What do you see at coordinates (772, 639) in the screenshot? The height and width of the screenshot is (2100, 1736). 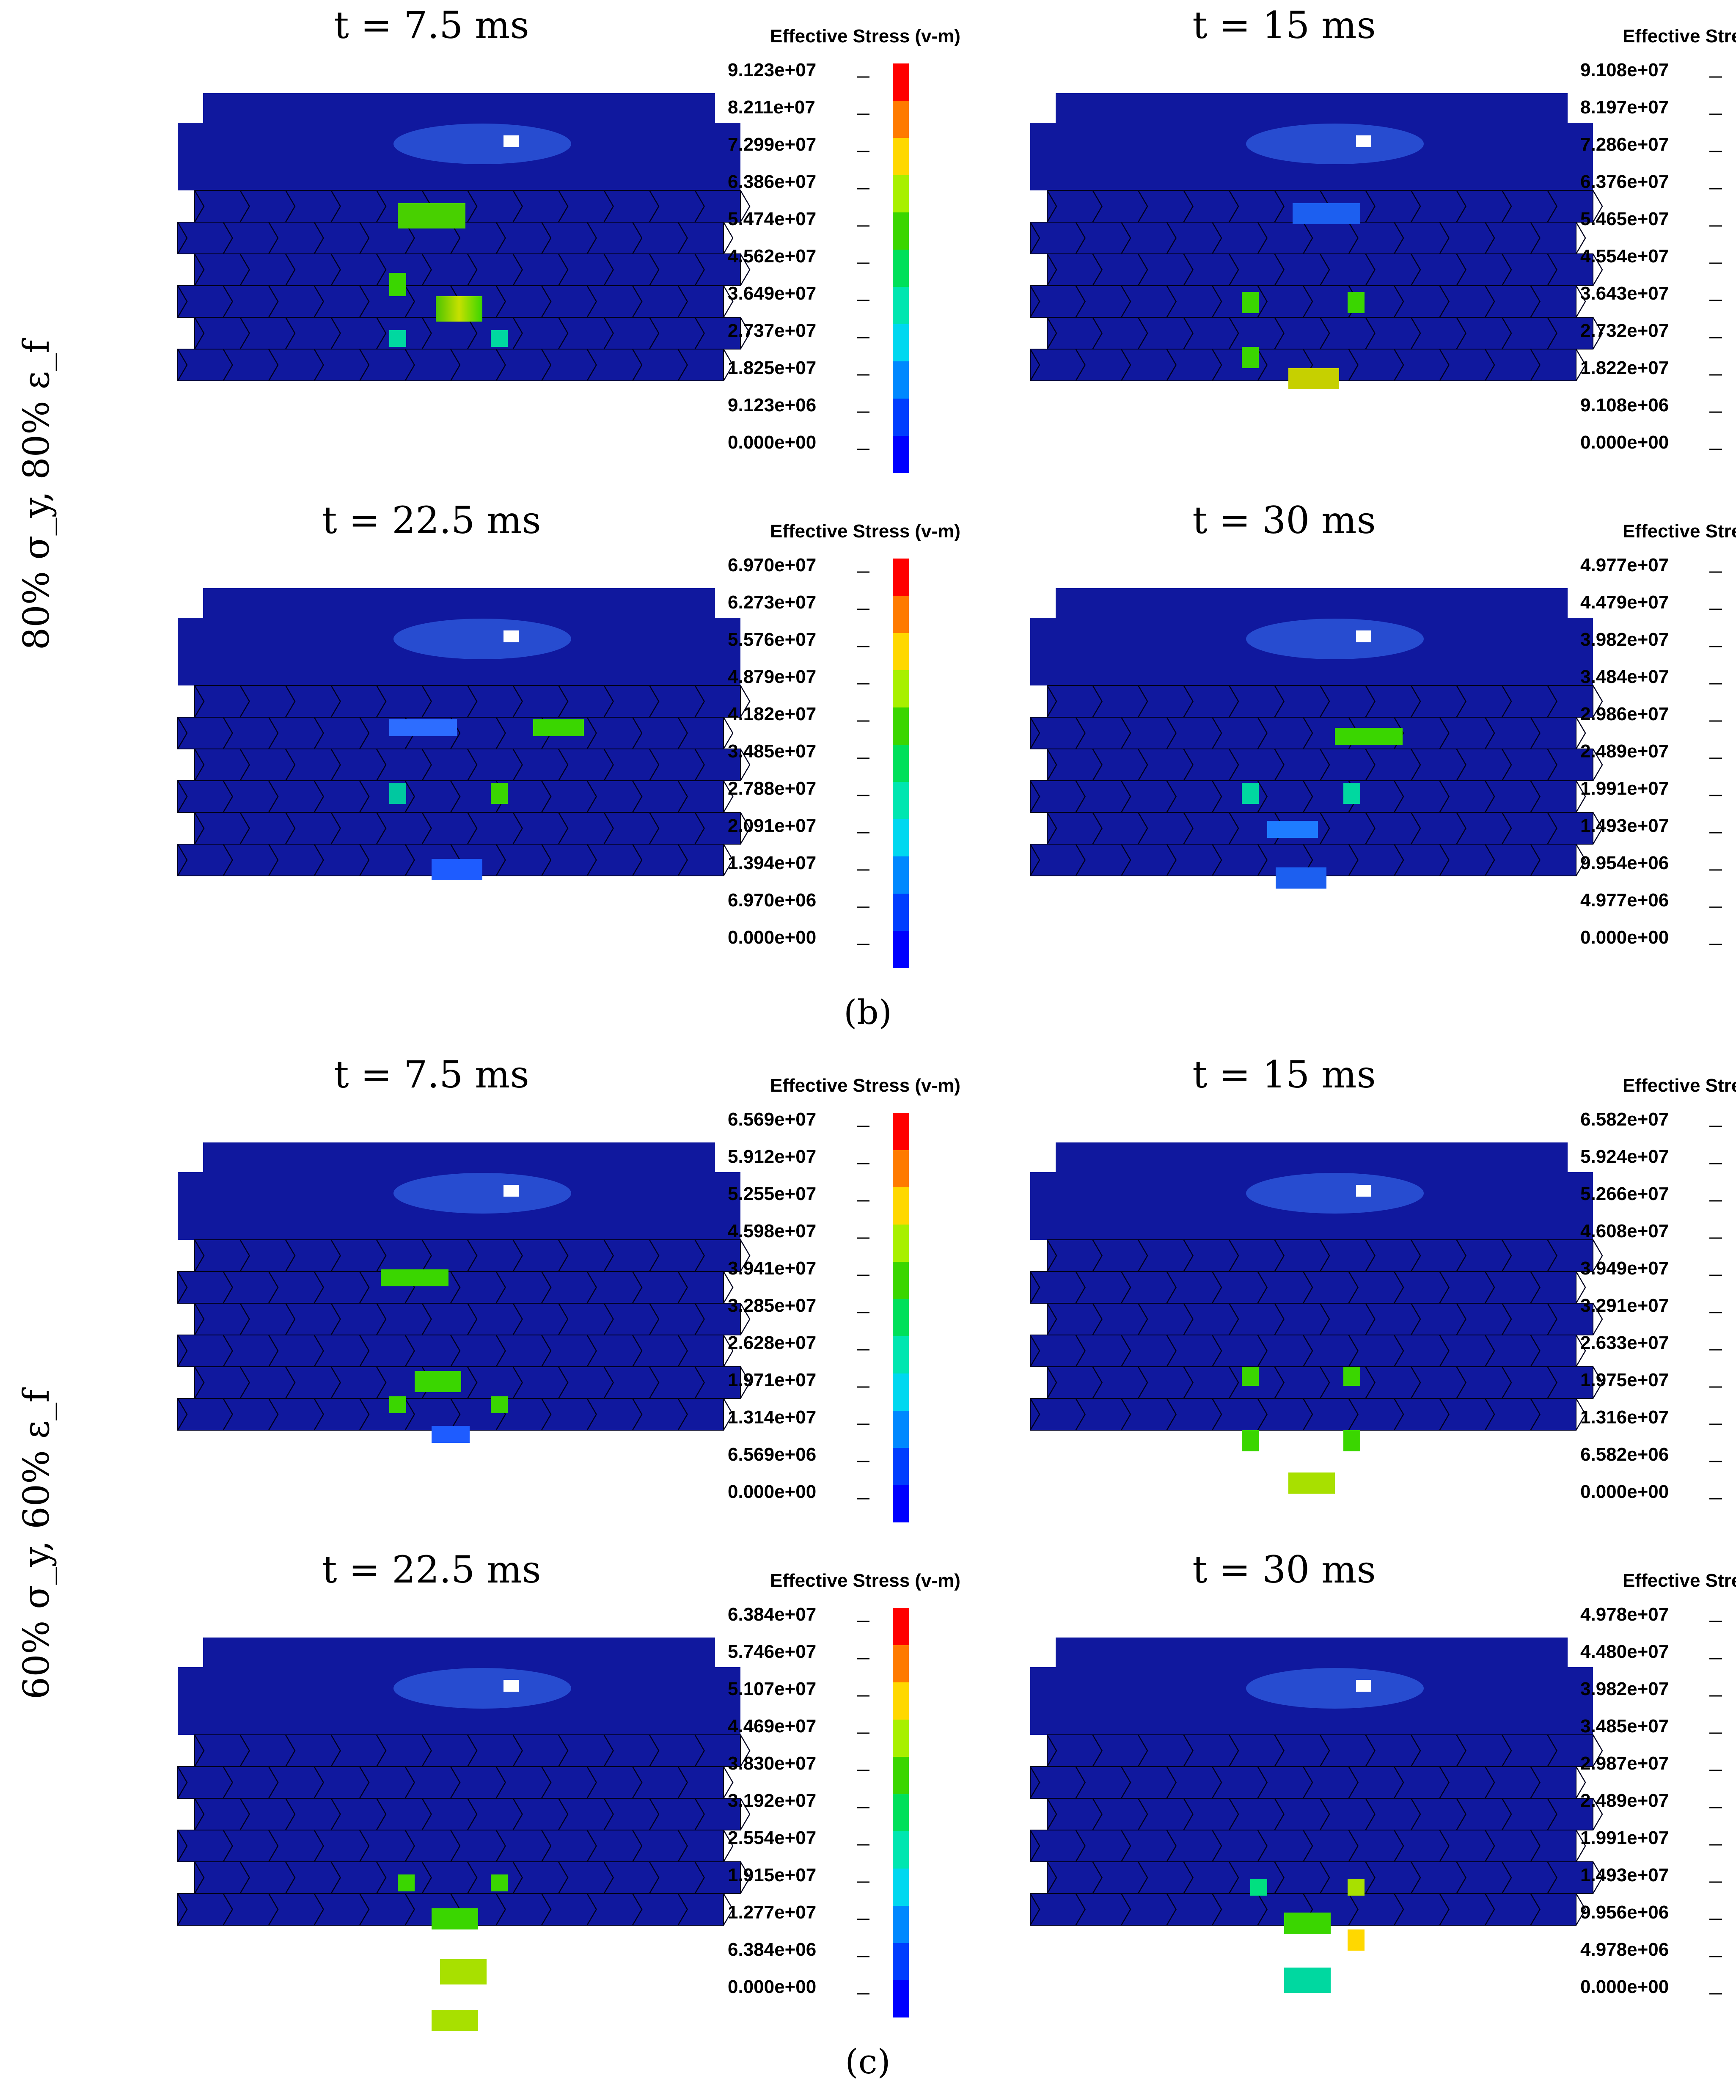 I see `colorbar-tick-label: 5.576e+07` at bounding box center [772, 639].